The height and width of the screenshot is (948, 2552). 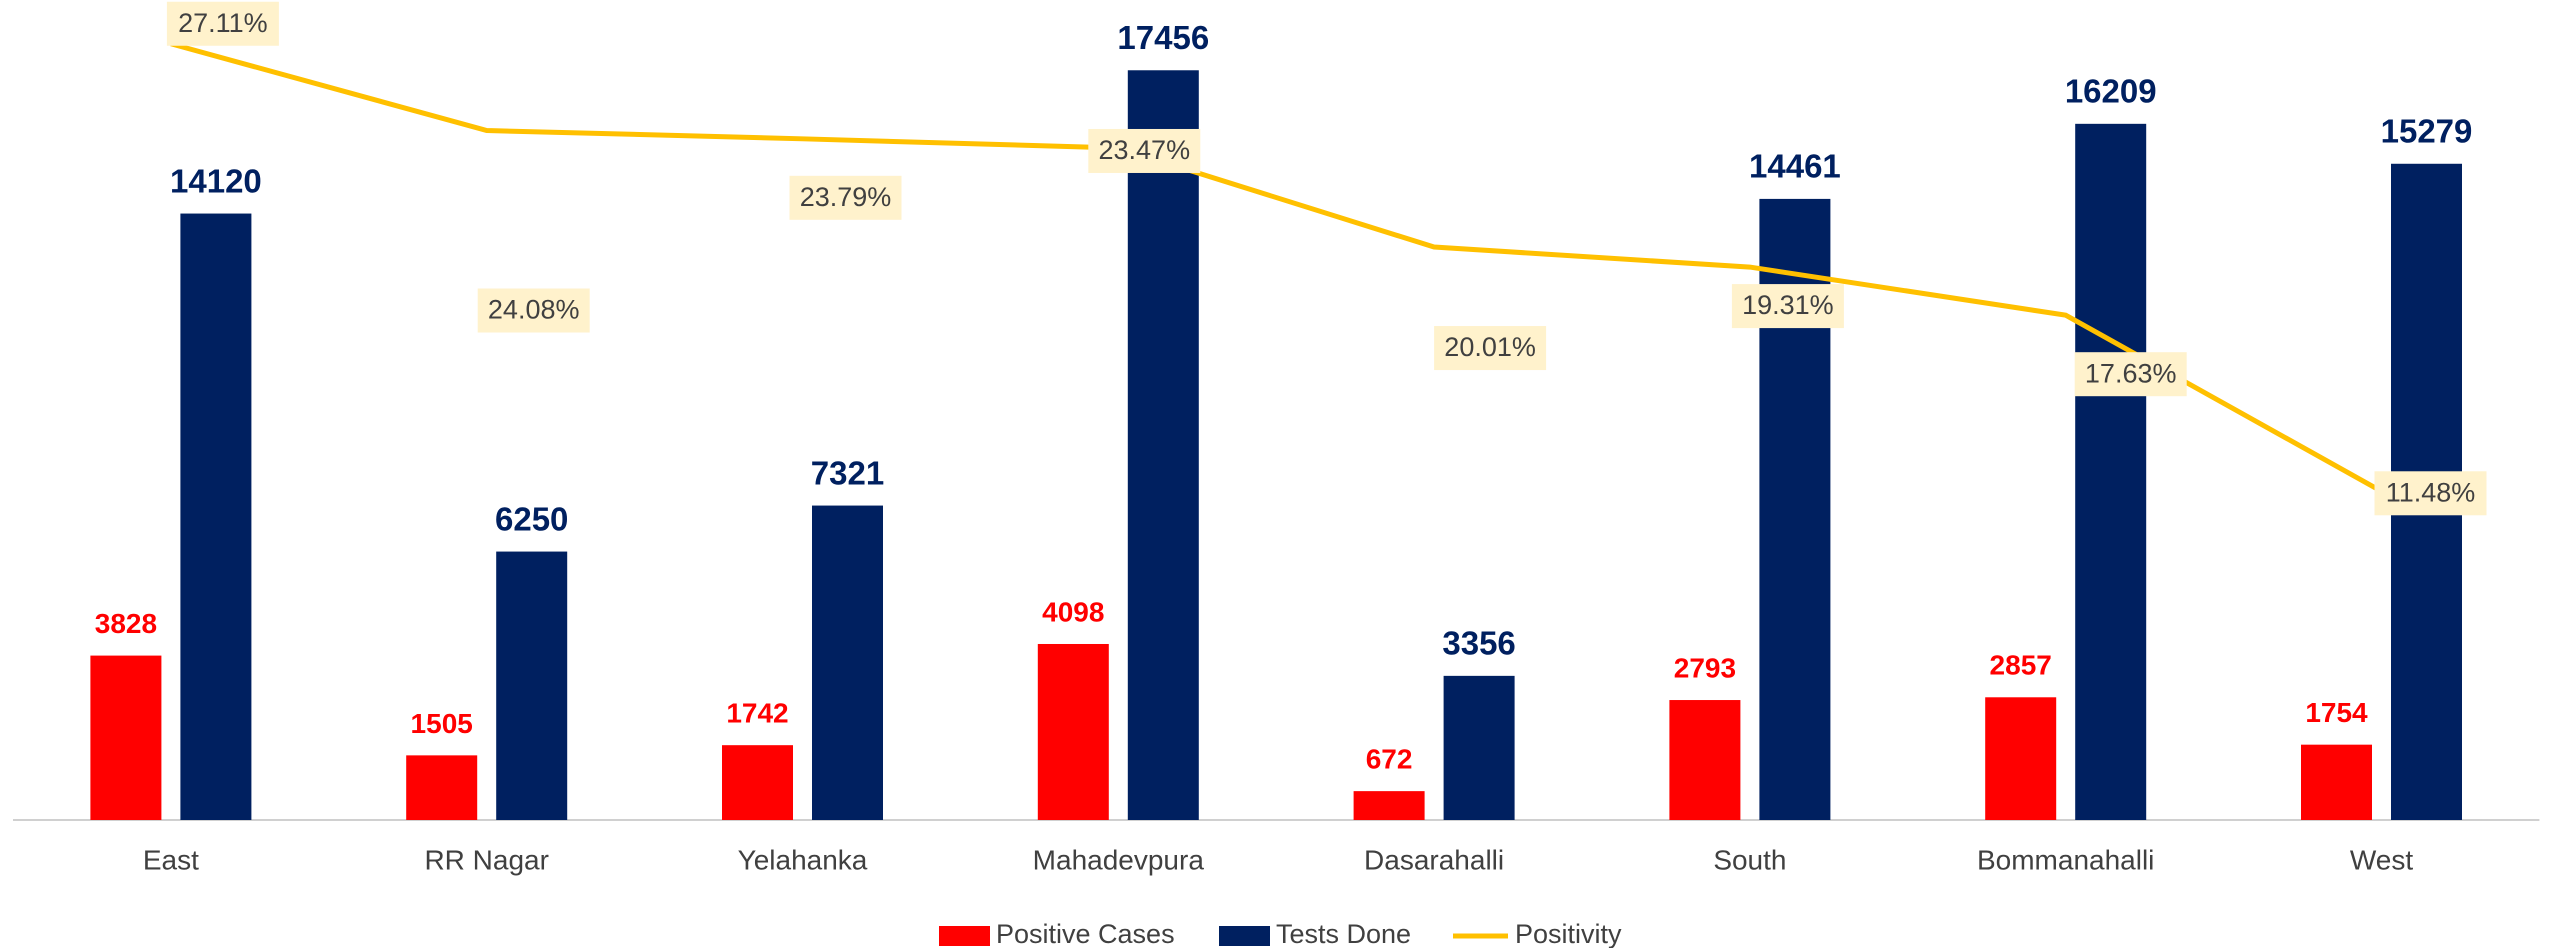 I want to click on data-label: 17456, so click(x=1163, y=37).